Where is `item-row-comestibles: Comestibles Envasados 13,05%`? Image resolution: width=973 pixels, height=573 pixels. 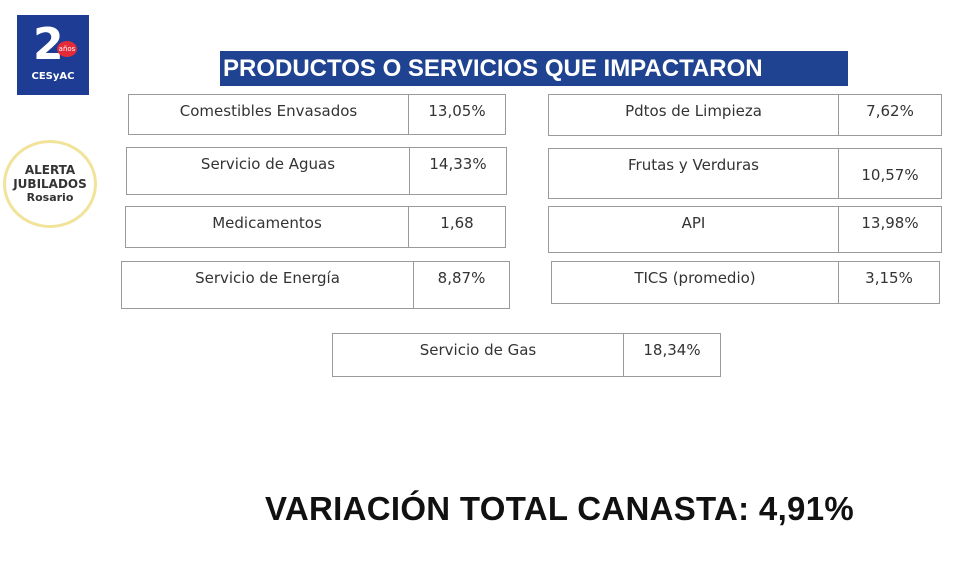
item-row-comestibles: Comestibles Envasados 13,05% is located at coordinates (317, 114).